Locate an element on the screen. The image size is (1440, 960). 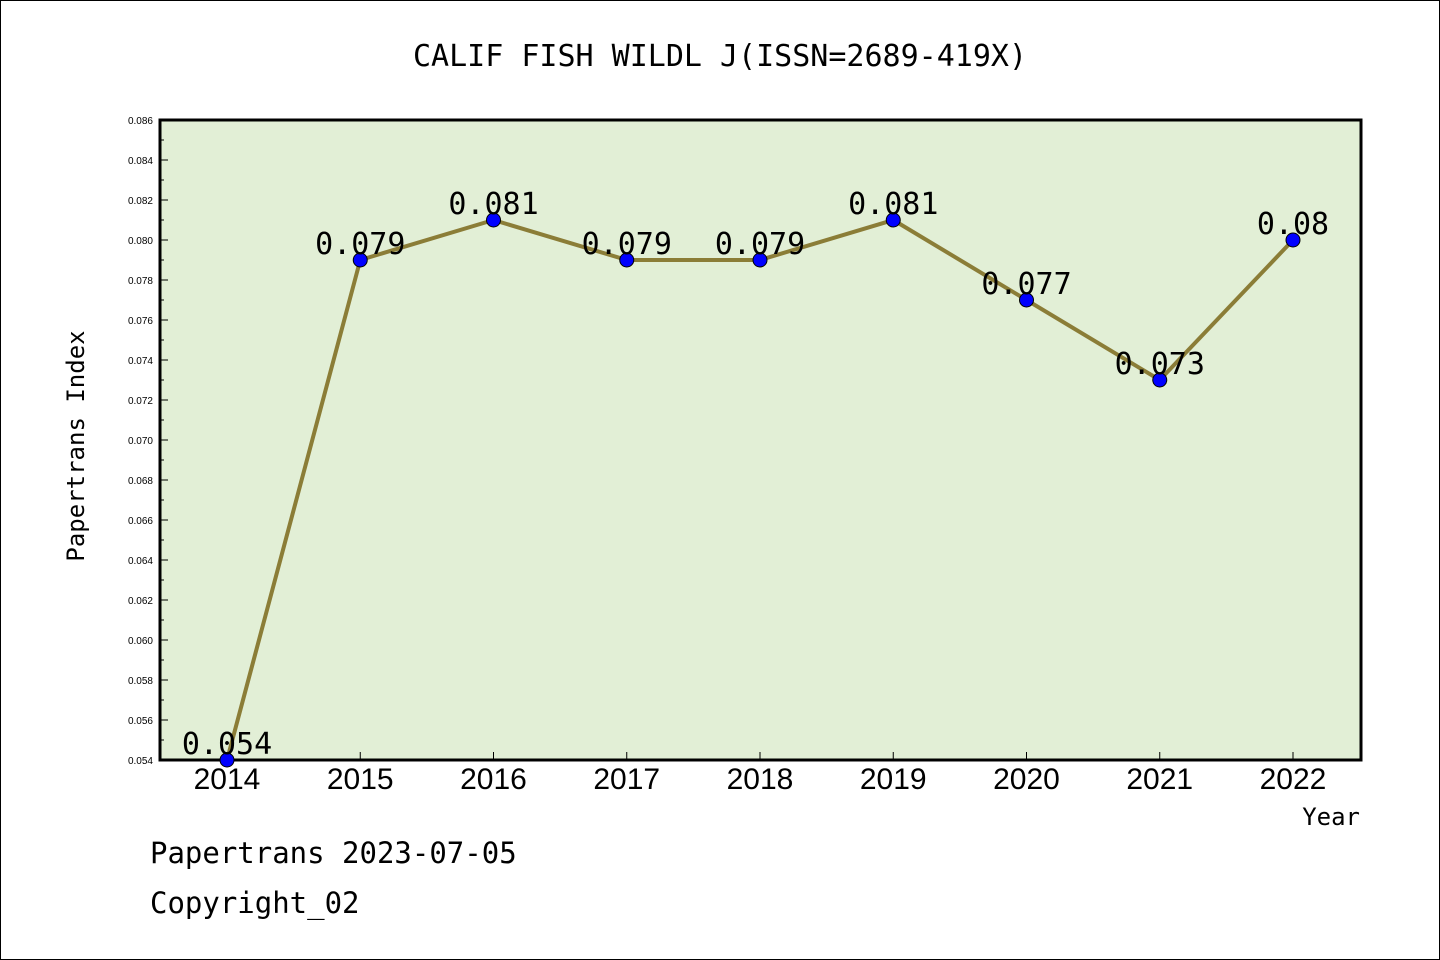
x-tick-label: 2019 is located at coordinates (893, 779).